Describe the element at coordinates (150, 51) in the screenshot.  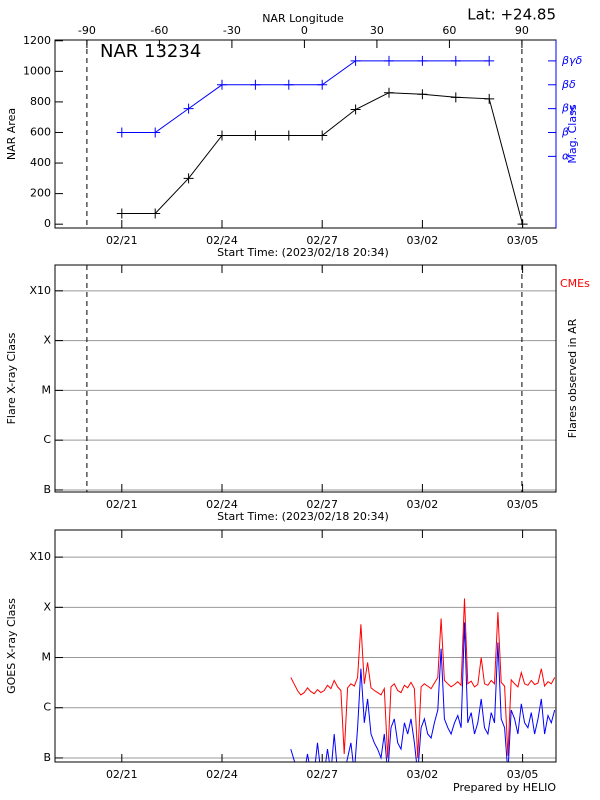
I see `panel-title: NAR 13234` at that location.